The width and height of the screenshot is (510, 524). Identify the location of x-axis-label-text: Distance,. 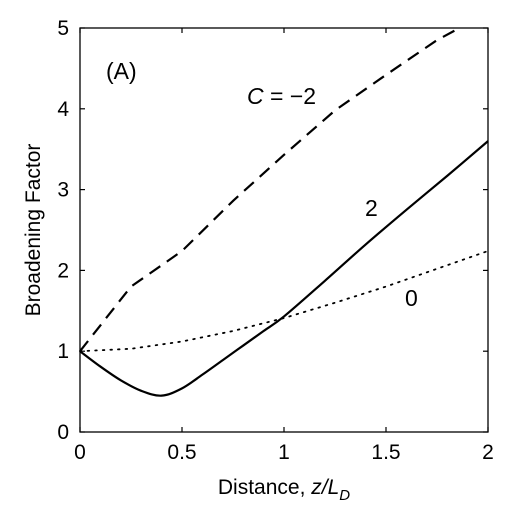
(264, 487).